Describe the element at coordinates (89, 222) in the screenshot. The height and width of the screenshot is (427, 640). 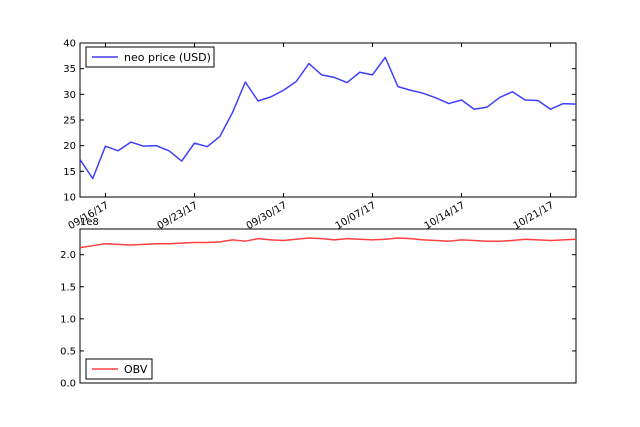
I see `obv-offset-text: 1e8` at that location.